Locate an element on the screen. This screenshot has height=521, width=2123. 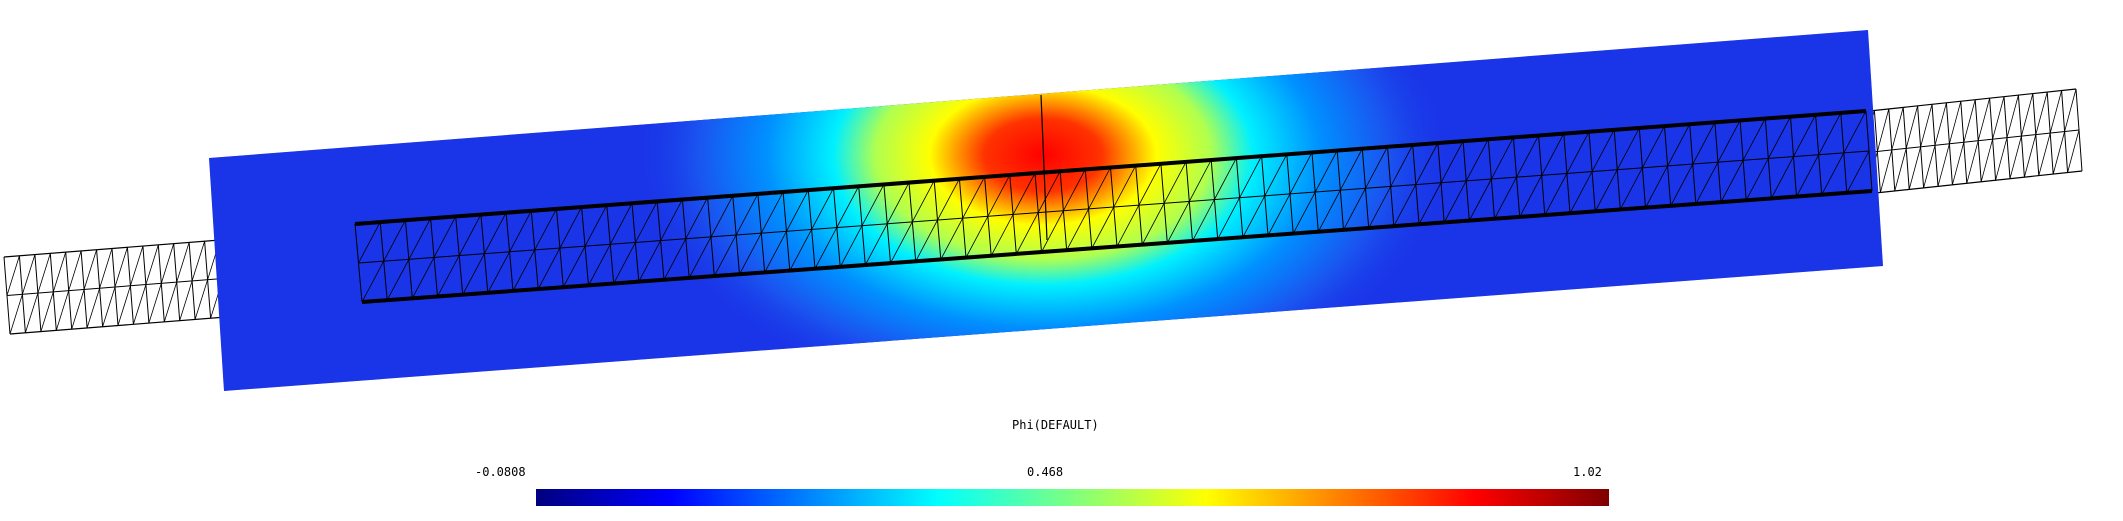
colorbar-max-label: 1.02 is located at coordinates (1587, 472).